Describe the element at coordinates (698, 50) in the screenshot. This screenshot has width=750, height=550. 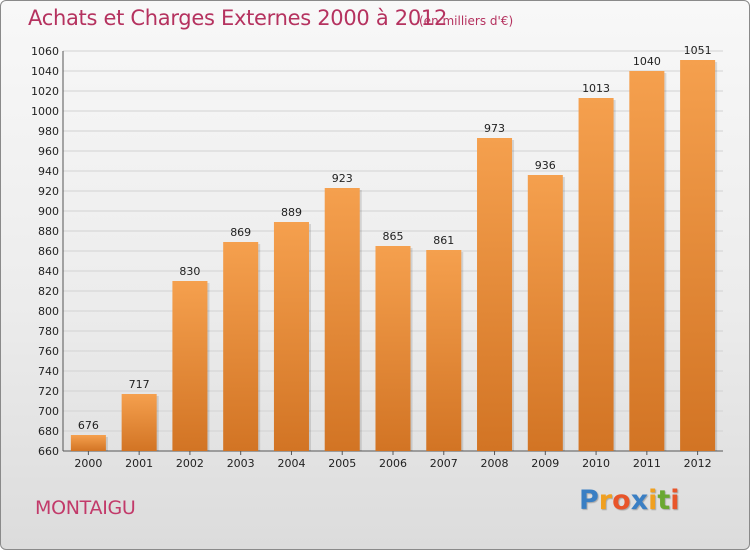
I see `bar-value-label: 1051` at that location.